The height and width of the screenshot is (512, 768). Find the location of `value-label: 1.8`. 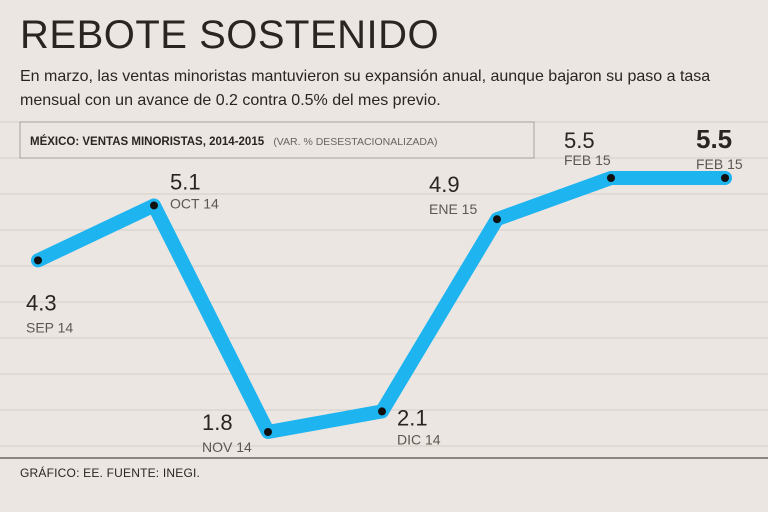

value-label: 1.8 is located at coordinates (217, 422).